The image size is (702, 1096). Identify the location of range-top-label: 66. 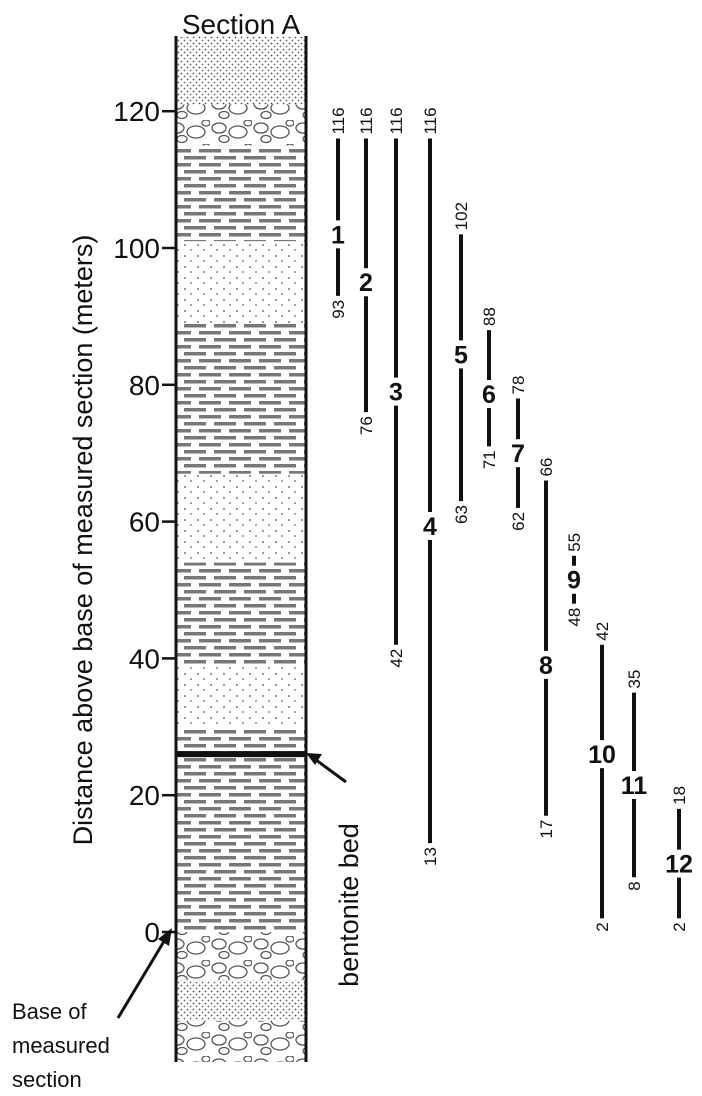
(546, 467).